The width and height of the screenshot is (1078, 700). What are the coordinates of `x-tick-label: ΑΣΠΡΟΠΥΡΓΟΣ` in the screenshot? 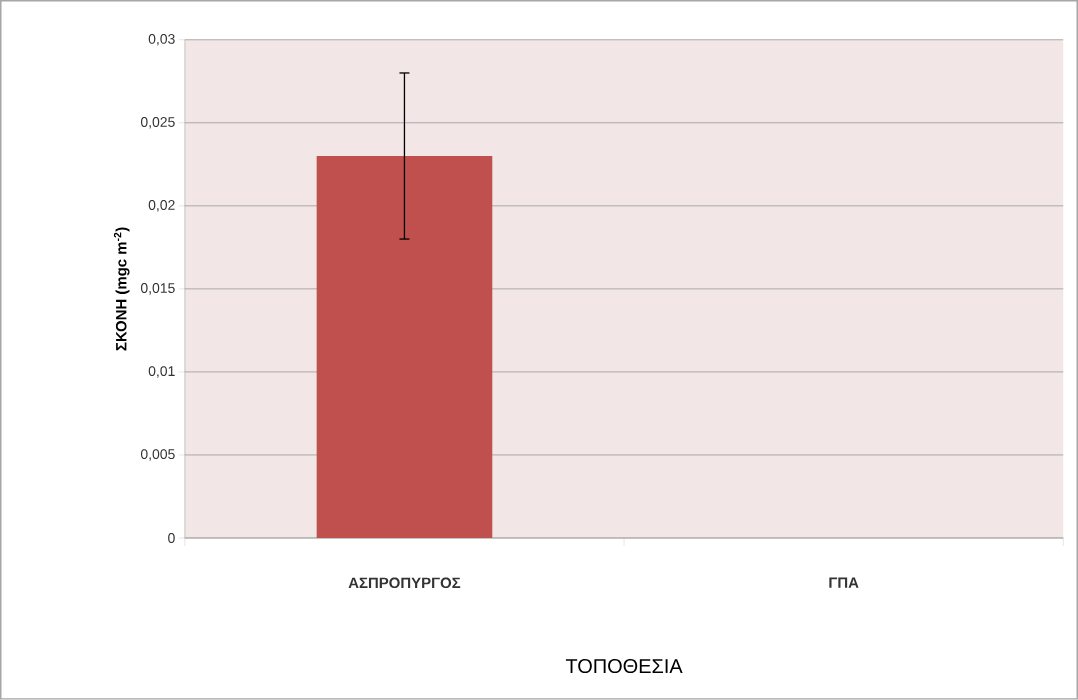 It's located at (404, 583).